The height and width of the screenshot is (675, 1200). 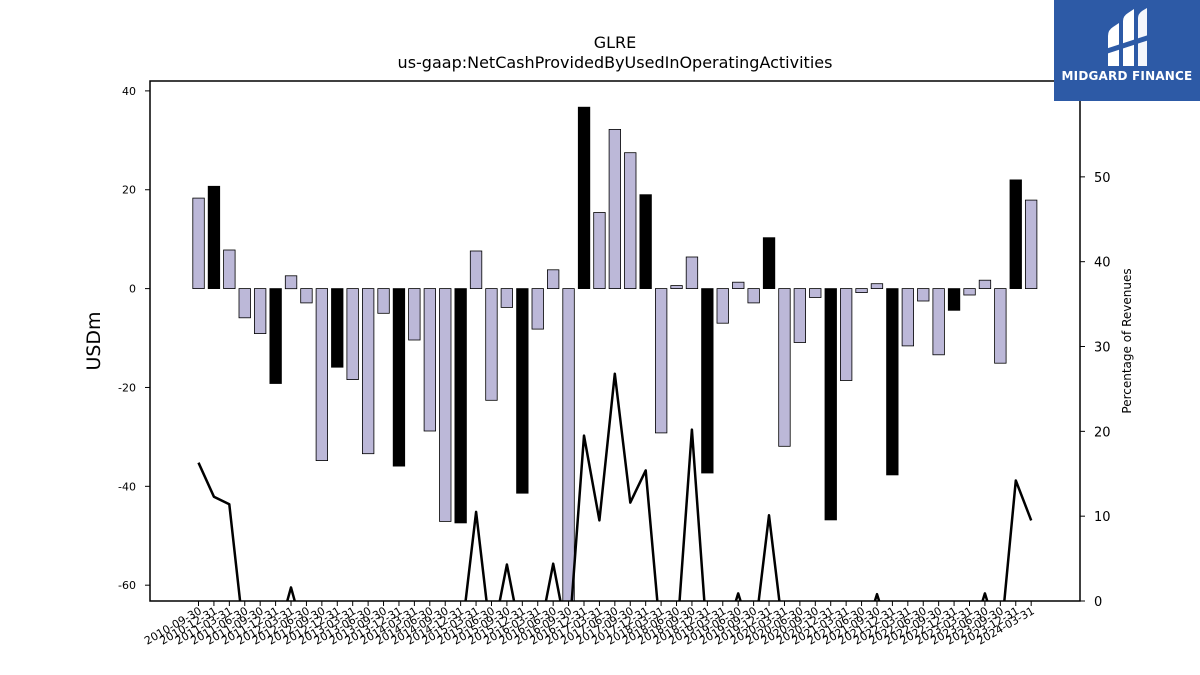 What do you see at coordinates (1127, 37) in the screenshot?
I see `brand-mark-icon` at bounding box center [1127, 37].